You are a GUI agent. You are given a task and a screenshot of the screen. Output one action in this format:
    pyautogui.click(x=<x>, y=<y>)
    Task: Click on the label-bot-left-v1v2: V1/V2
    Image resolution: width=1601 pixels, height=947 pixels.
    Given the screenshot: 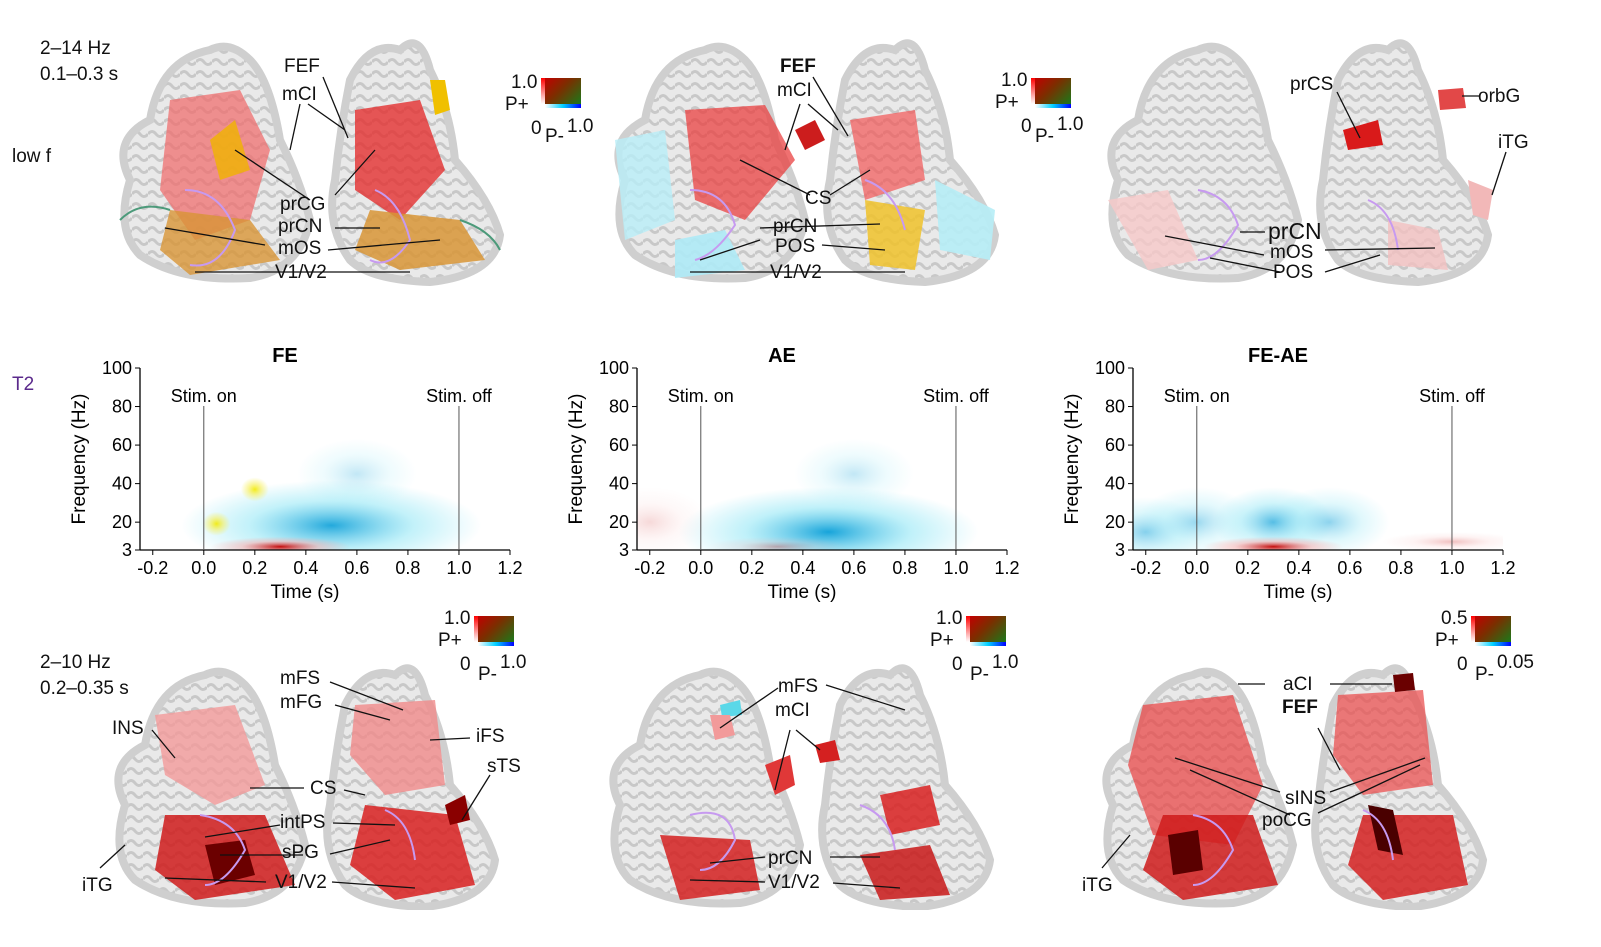 What is the action you would take?
    pyautogui.click(x=301, y=882)
    